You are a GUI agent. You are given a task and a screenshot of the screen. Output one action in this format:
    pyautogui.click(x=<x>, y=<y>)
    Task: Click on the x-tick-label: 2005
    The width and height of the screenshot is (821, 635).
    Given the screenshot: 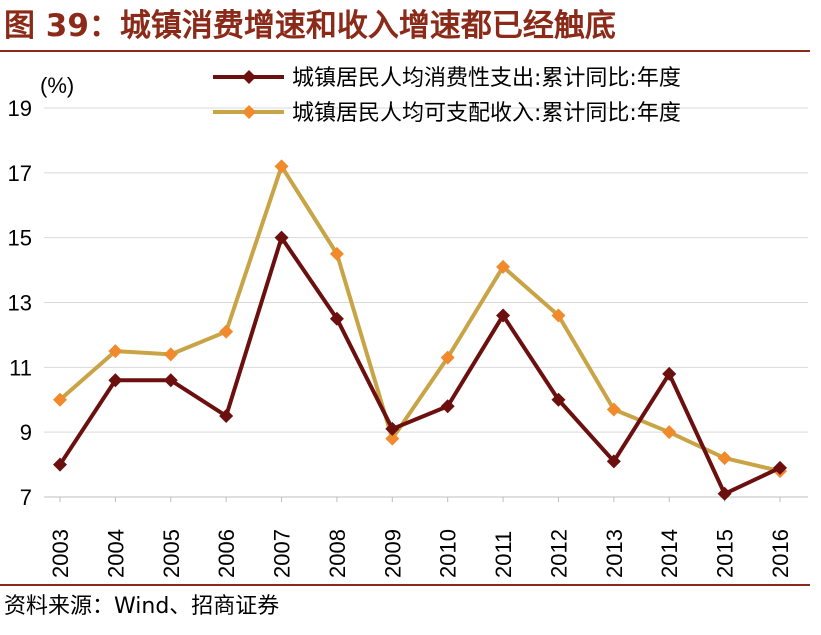 What is the action you would take?
    pyautogui.click(x=171, y=553)
    